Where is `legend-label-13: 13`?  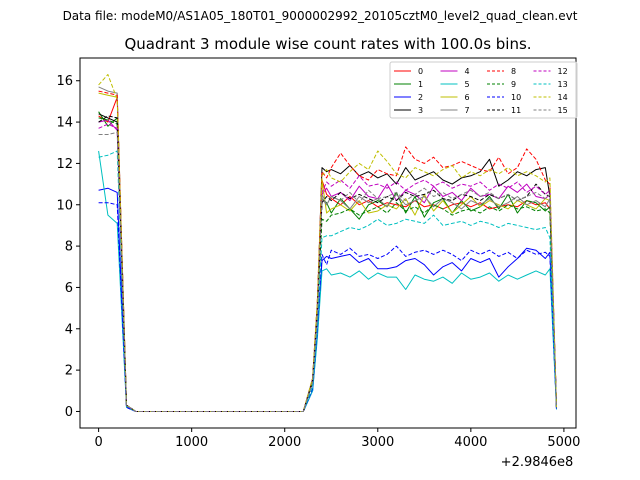 legend-label-13: 13 is located at coordinates (563, 84).